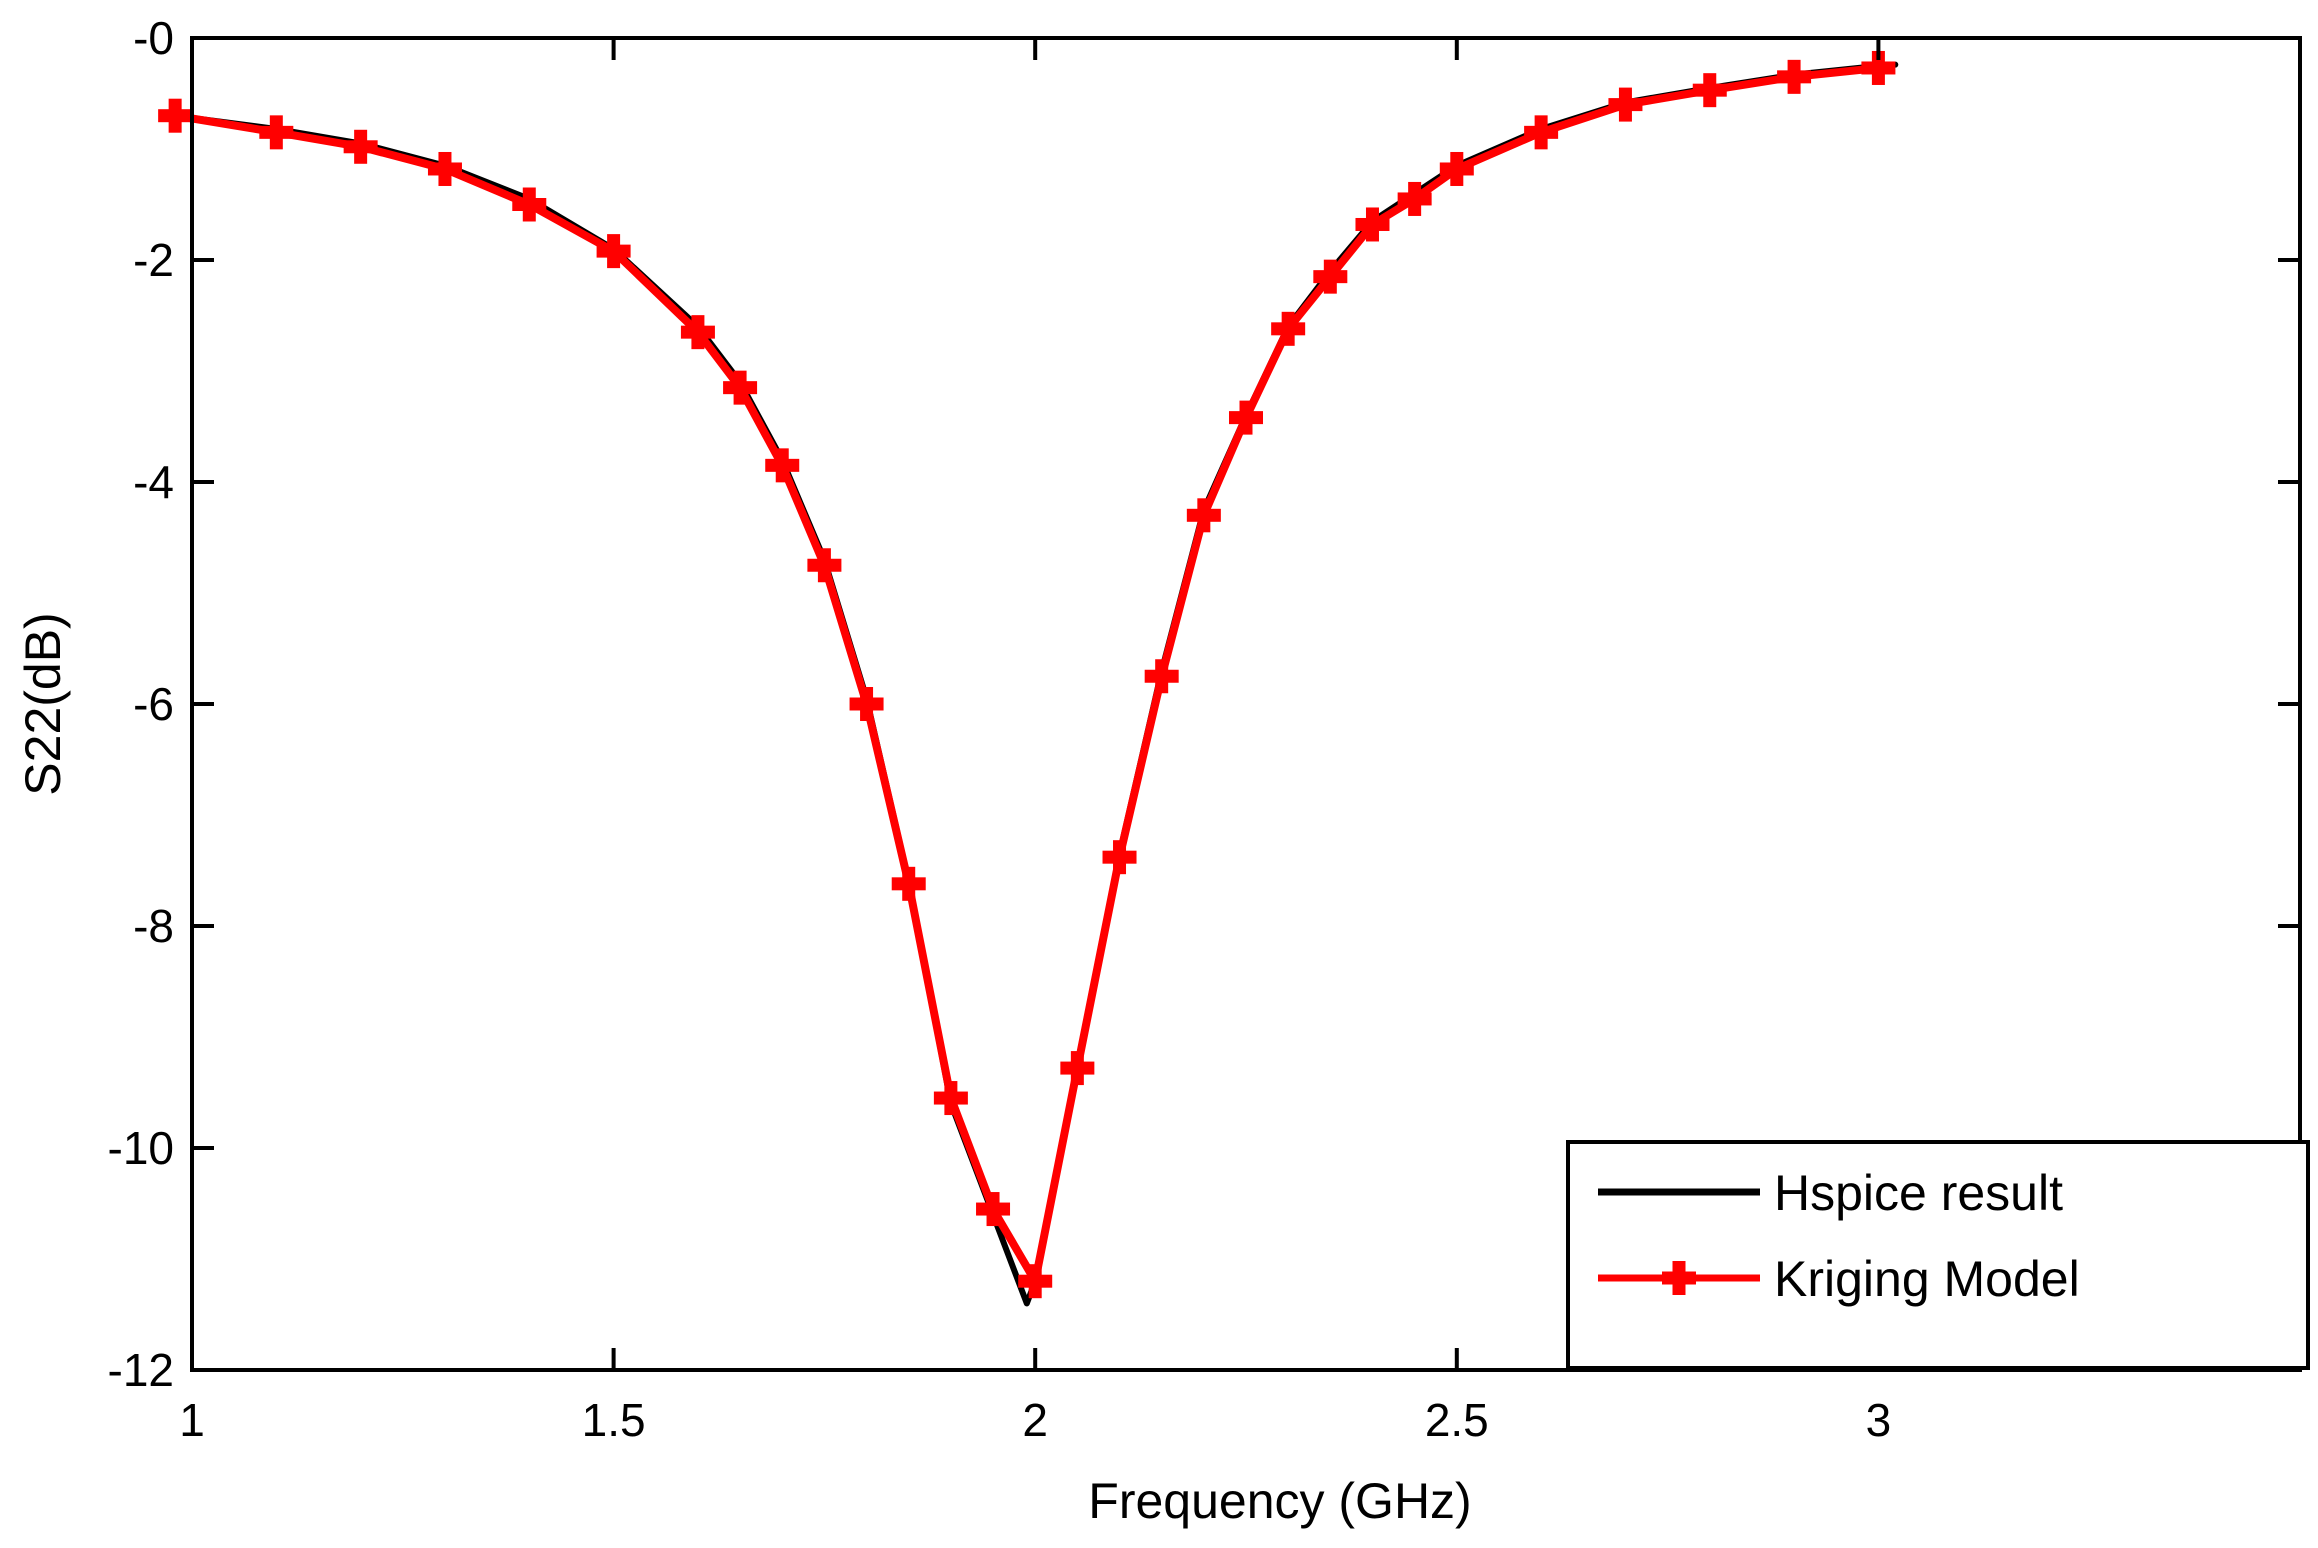  I want to click on x-tick-label: 1.5, so click(614, 1420).